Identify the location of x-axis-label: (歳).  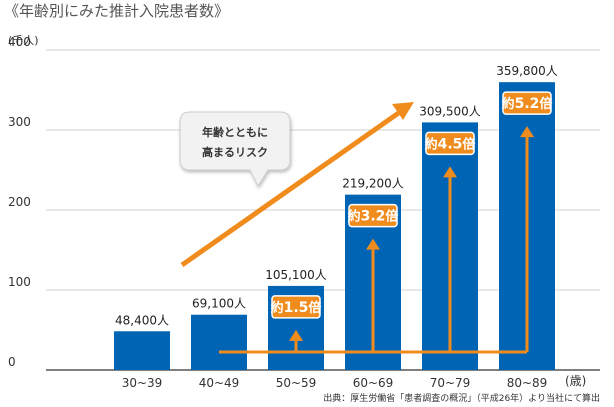
(575, 381).